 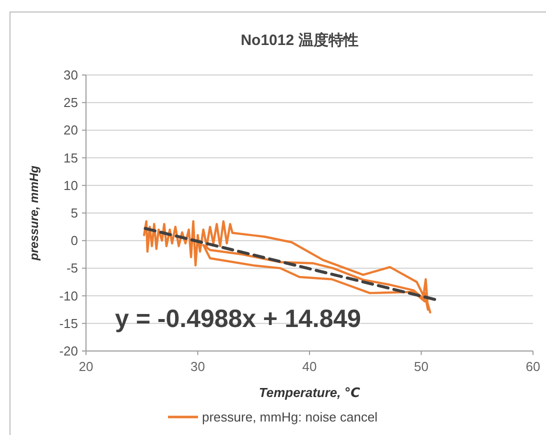 What do you see at coordinates (299, 40) in the screenshot?
I see `chart-title: No1012 温度特性` at bounding box center [299, 40].